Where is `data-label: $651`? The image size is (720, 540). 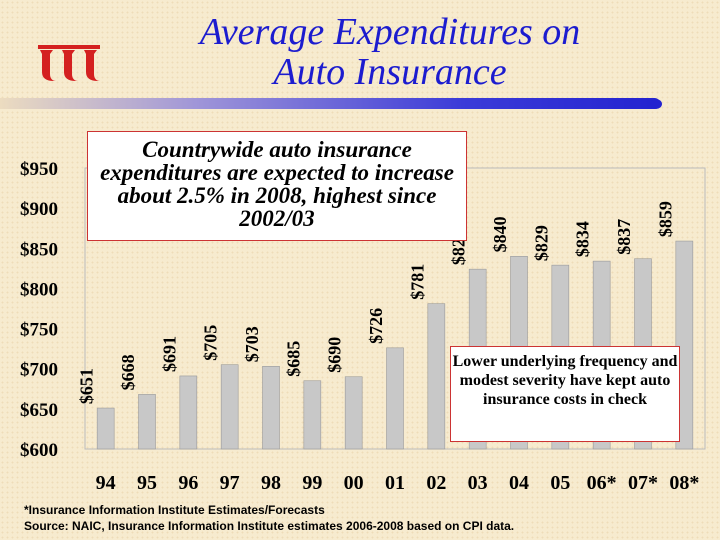
data-label: $651 is located at coordinates (87, 386).